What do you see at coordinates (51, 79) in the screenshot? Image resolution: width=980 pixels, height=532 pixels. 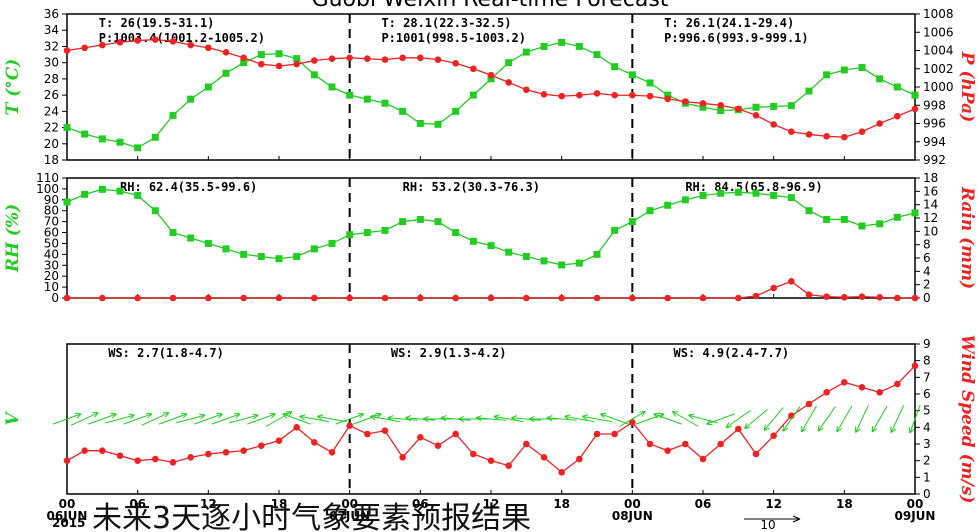 I see `y-tick-label-left: 28` at bounding box center [51, 79].